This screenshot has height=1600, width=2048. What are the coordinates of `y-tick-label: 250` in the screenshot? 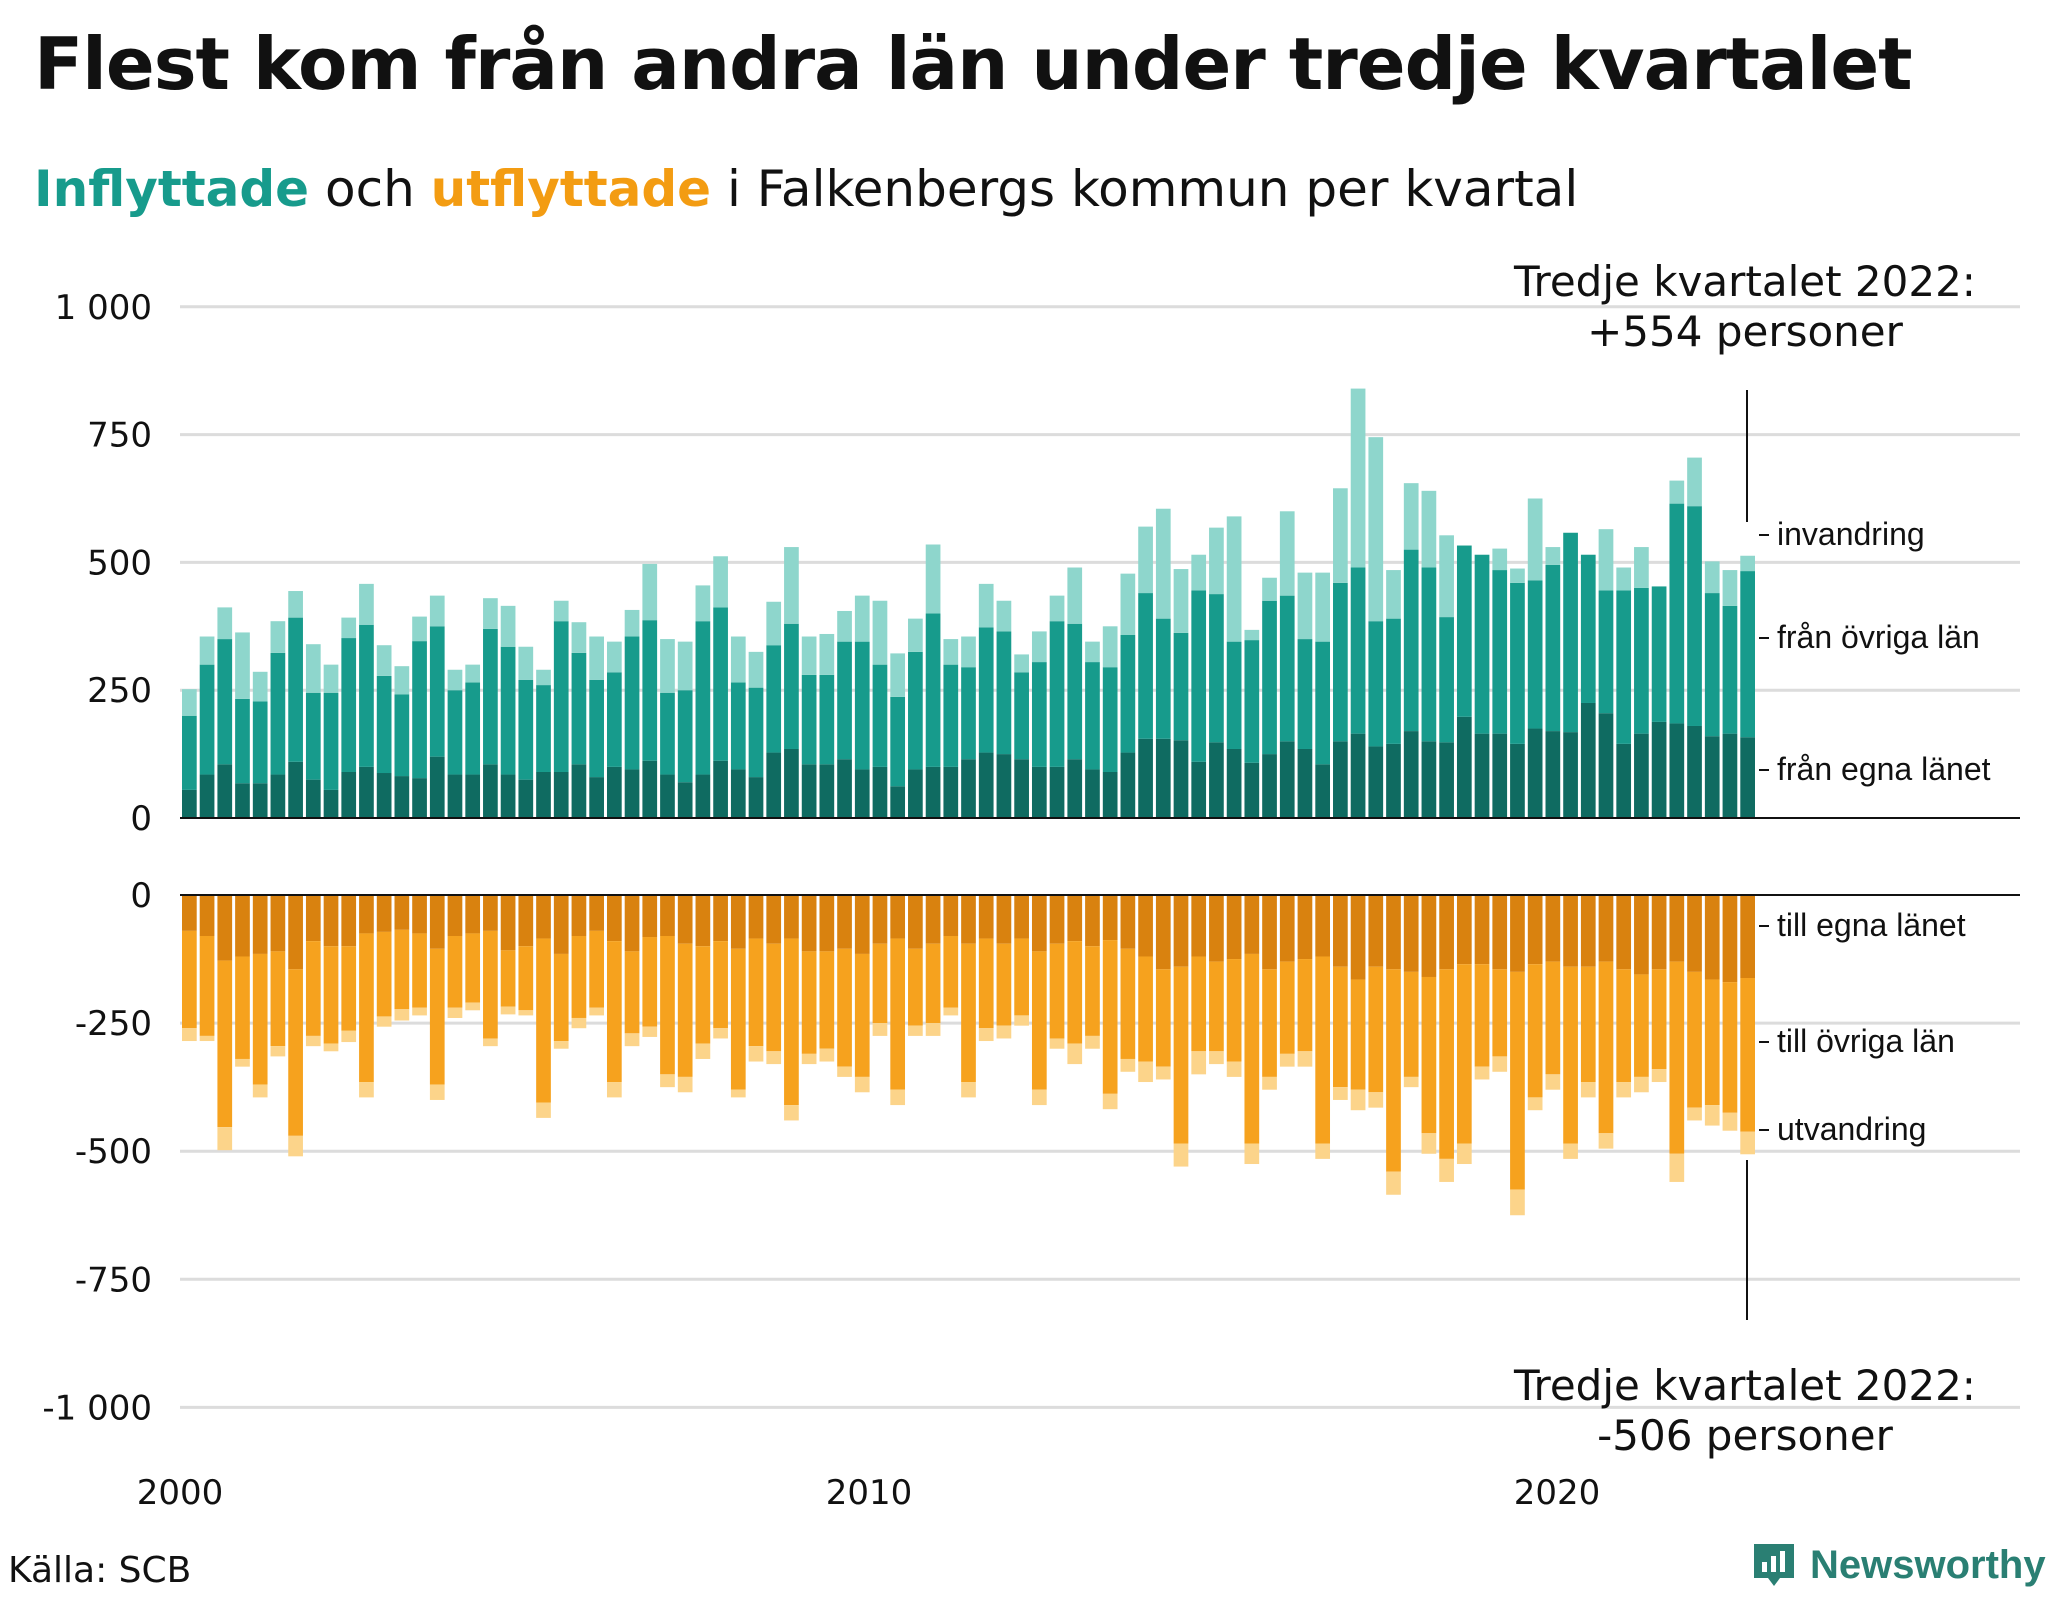 It's located at (119, 691).